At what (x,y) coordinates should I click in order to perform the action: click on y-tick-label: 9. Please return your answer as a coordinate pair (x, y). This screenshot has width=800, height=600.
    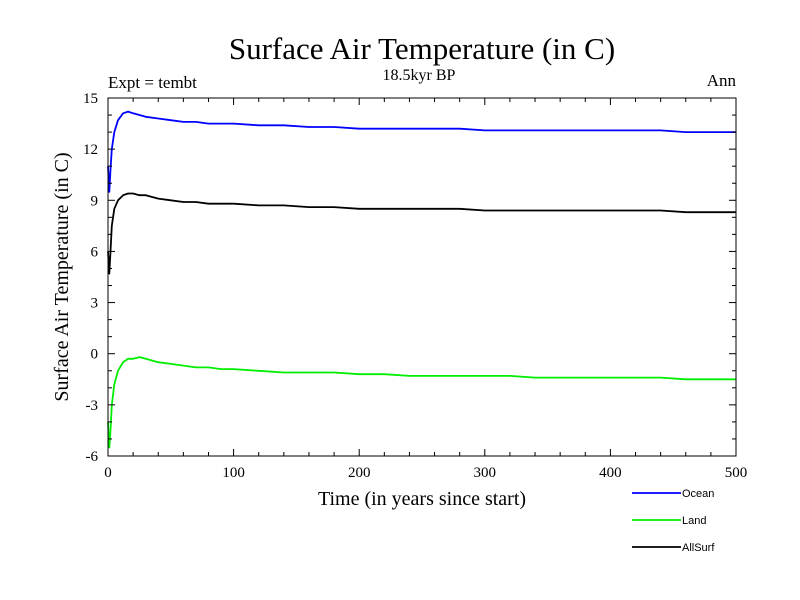
    Looking at the image, I should click on (95, 201).